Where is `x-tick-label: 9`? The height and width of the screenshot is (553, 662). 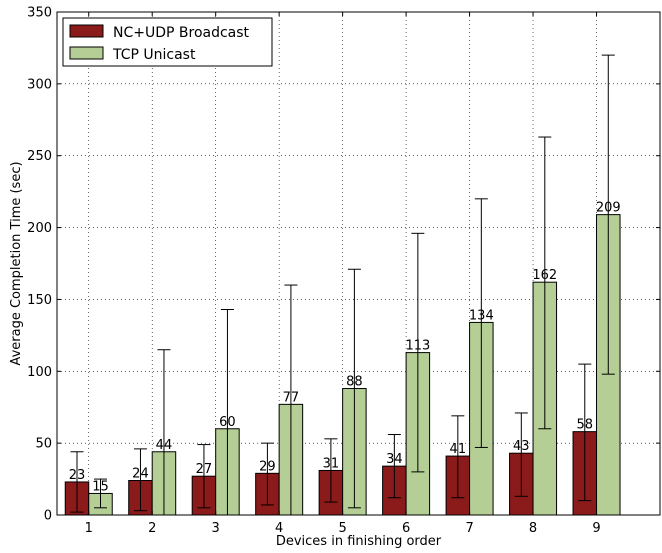
x-tick-label: 9 is located at coordinates (596, 528).